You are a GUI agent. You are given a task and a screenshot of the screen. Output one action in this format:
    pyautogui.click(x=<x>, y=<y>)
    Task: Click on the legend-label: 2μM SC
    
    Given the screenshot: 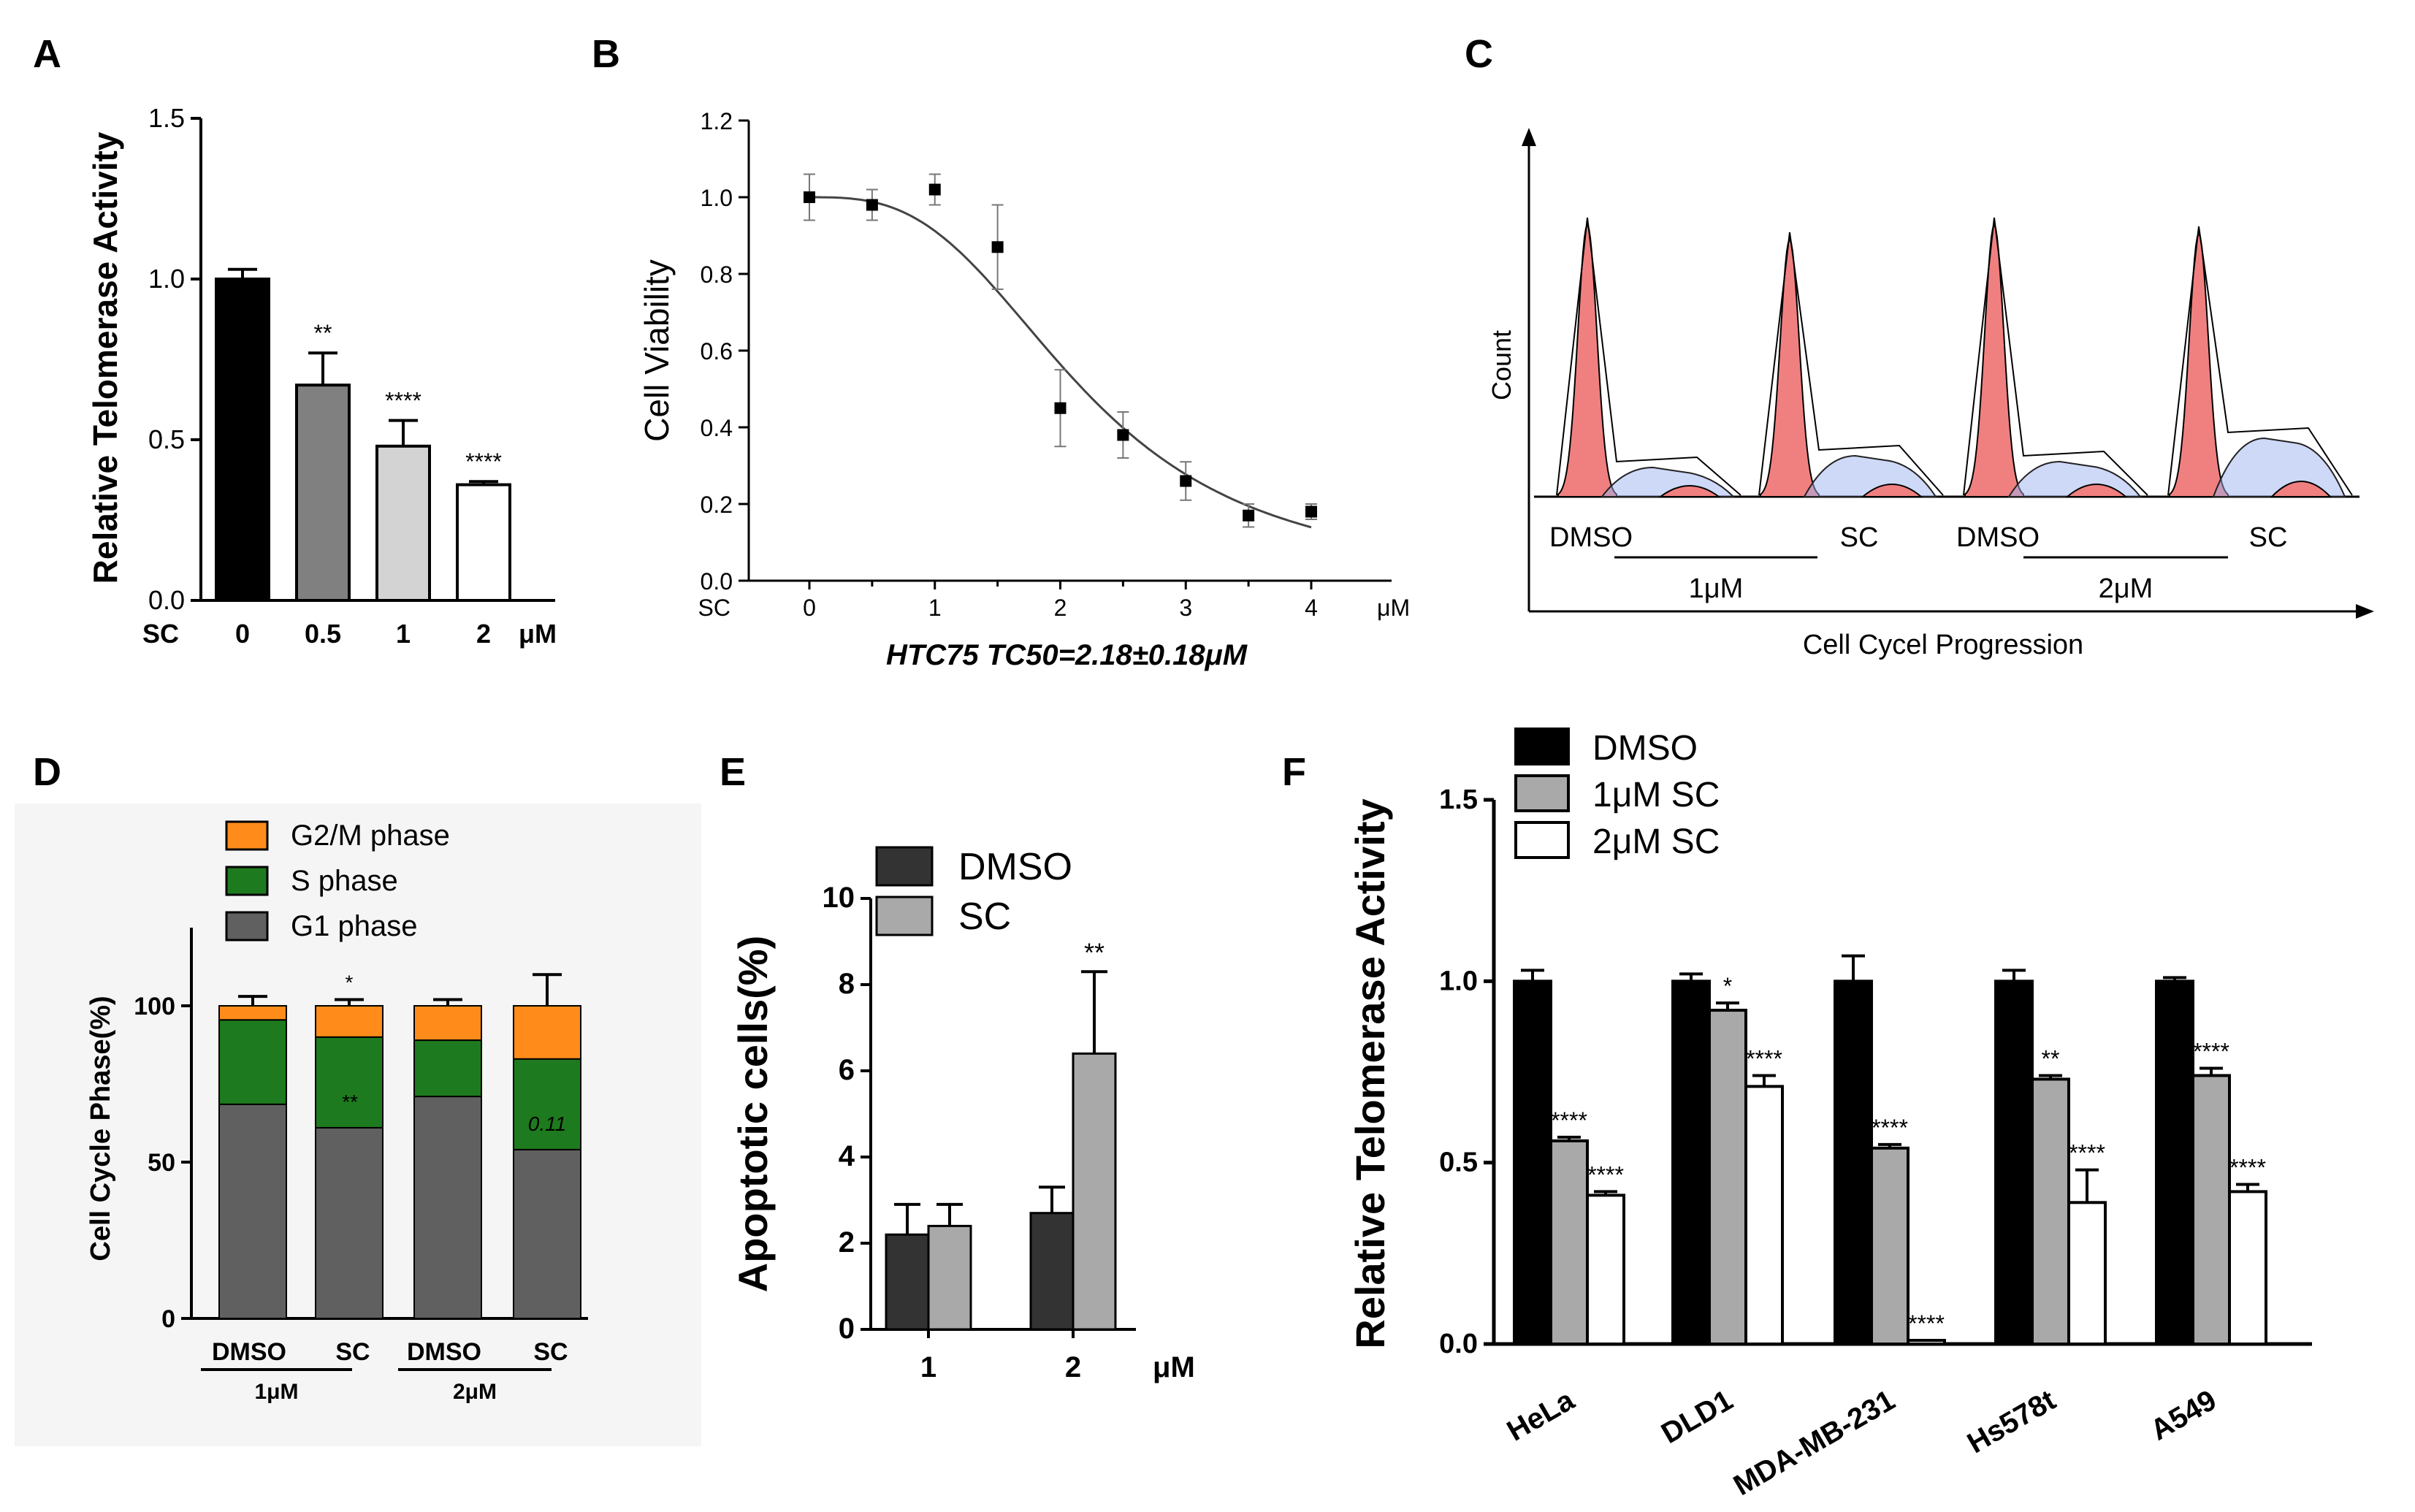 What is the action you would take?
    pyautogui.click(x=1656, y=842)
    